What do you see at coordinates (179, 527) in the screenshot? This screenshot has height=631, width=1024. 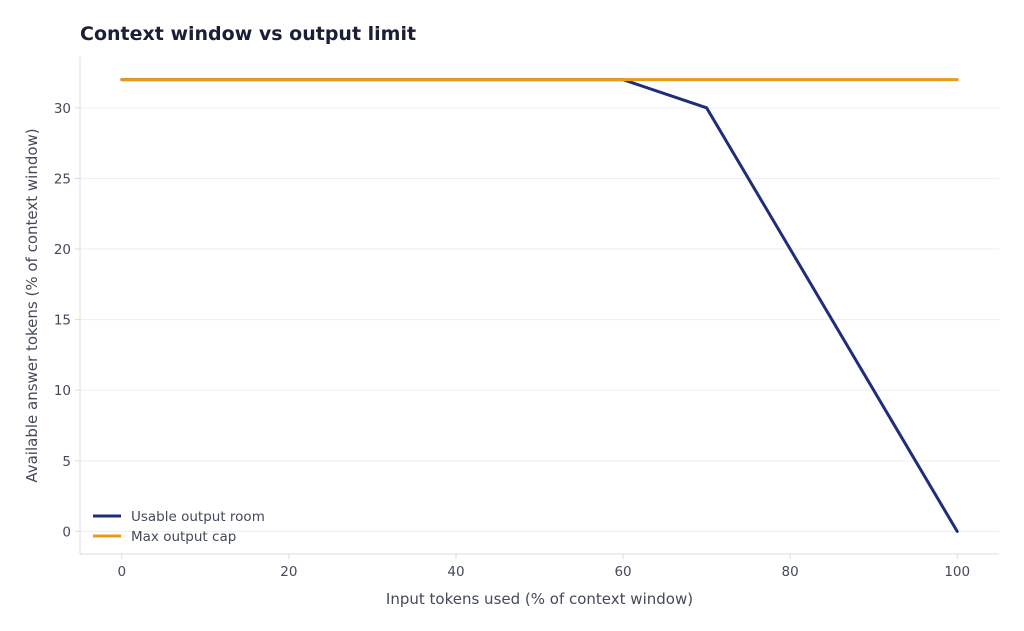 I see `legend: Usable output room Max output cap` at bounding box center [179, 527].